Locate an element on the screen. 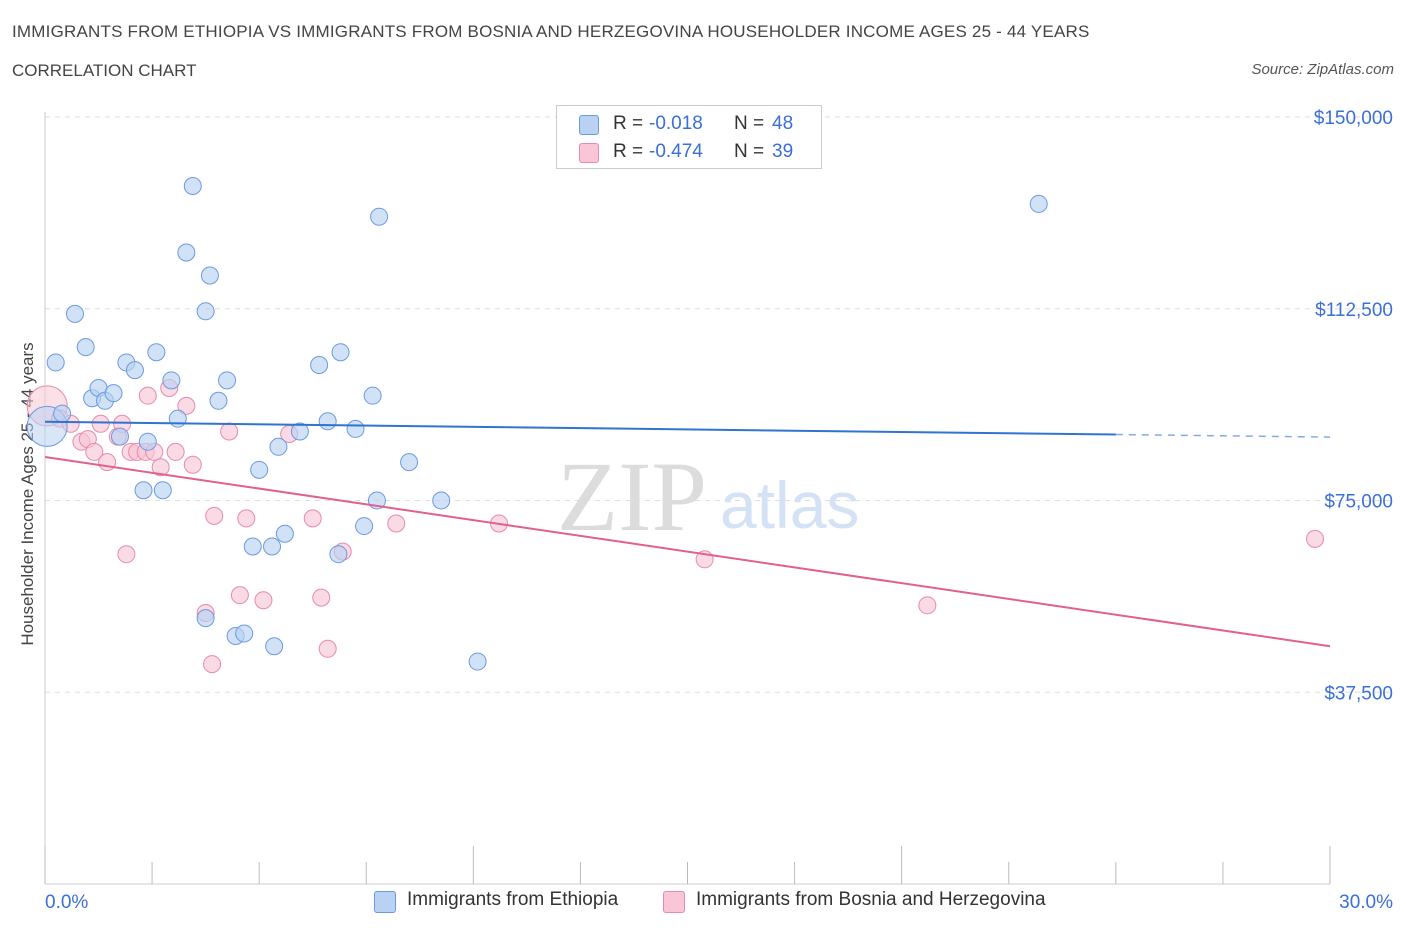  legend-n-value: 39 is located at coordinates (783, 151).